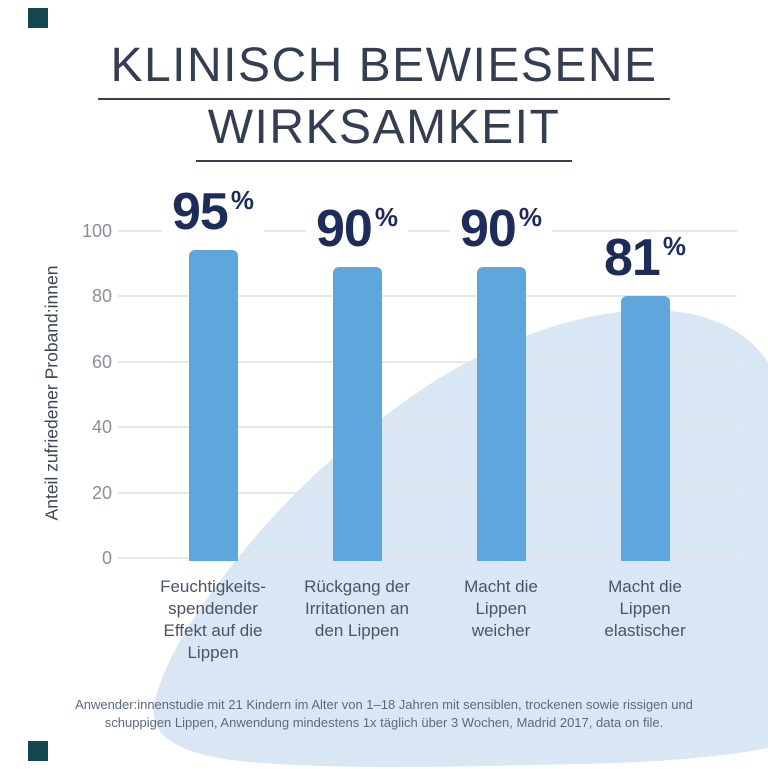 Image resolution: width=768 pixels, height=769 pixels. What do you see at coordinates (501, 608) in the screenshot?
I see `category-label: Macht die Lippen weicher` at bounding box center [501, 608].